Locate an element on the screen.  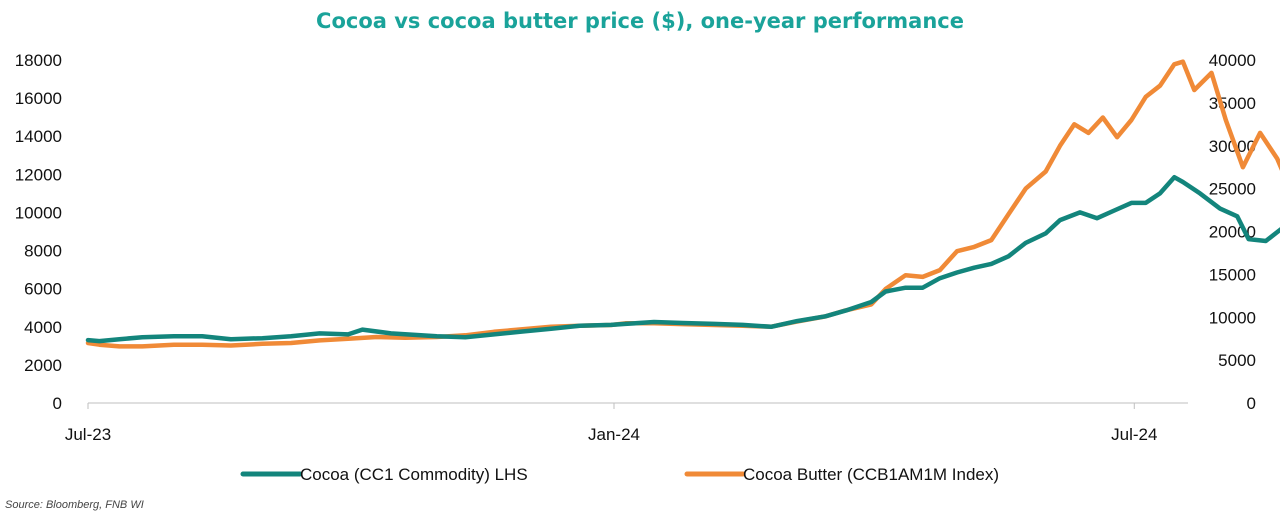
left-tick-label: 4000 is located at coordinates (43, 327).